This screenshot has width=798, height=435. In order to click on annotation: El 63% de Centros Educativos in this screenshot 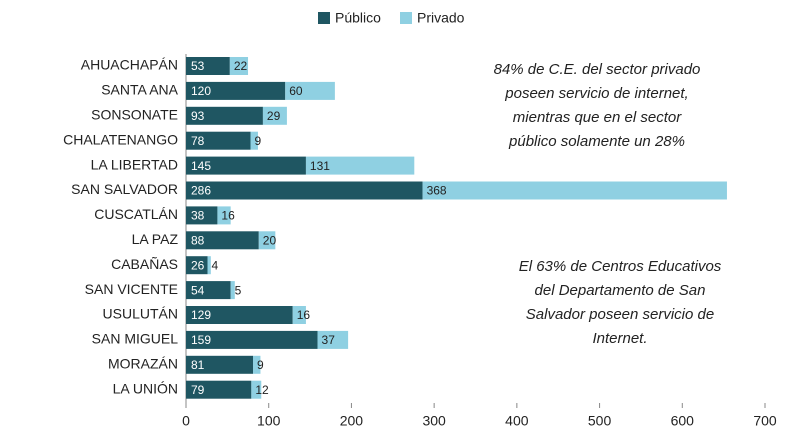, I will do `click(620, 266)`.